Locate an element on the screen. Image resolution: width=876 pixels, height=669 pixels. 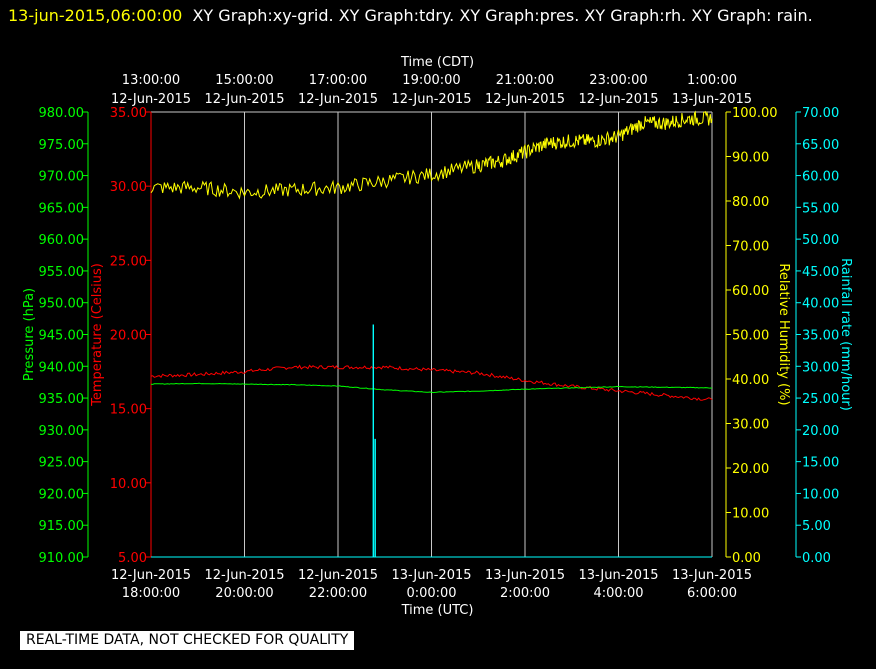
rain-tick-label: 5.00 is located at coordinates (816, 526).